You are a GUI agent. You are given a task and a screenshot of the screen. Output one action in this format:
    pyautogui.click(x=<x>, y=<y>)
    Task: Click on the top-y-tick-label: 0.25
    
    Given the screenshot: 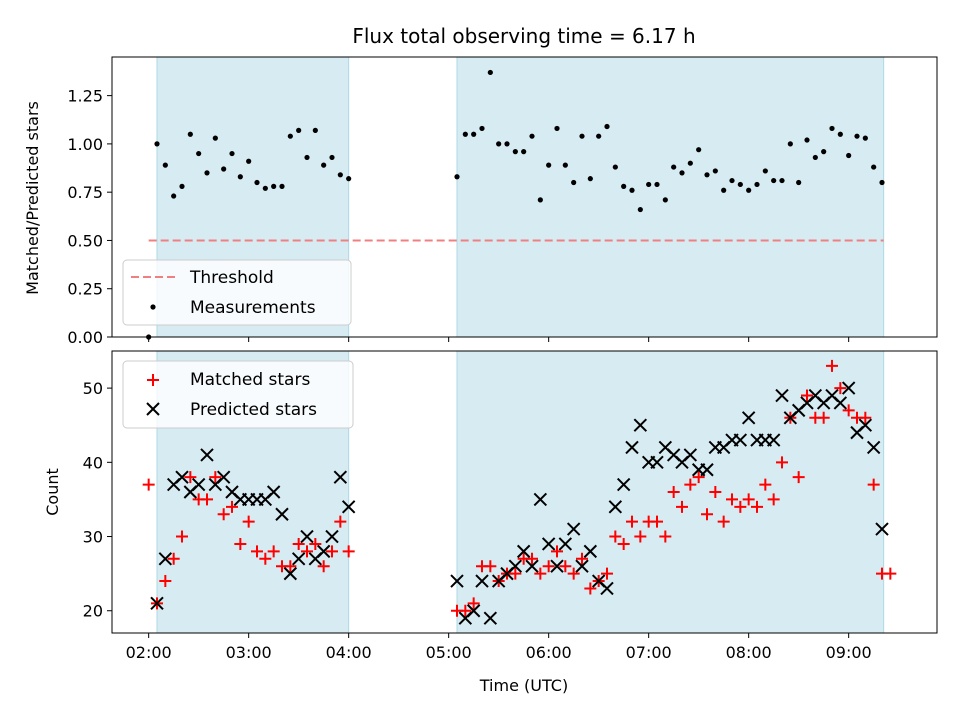 What is the action you would take?
    pyautogui.click(x=85, y=289)
    